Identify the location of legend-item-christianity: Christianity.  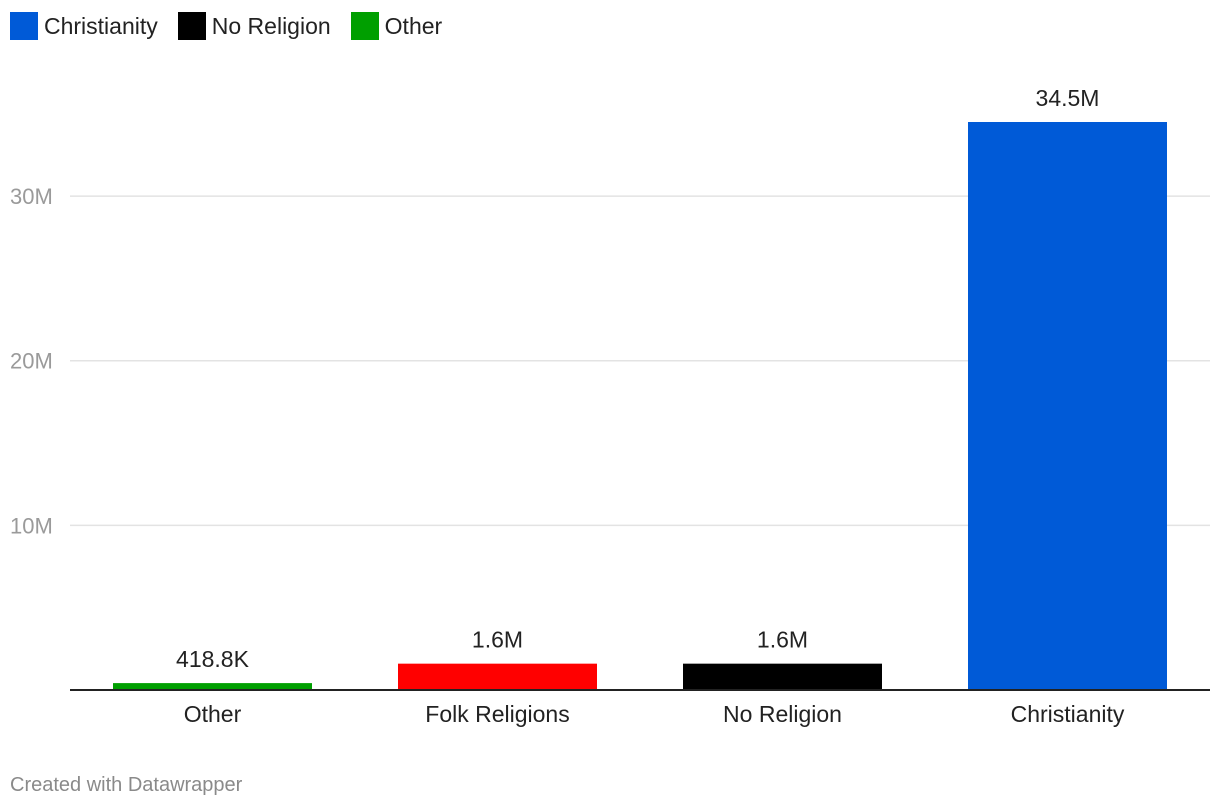
(84, 26).